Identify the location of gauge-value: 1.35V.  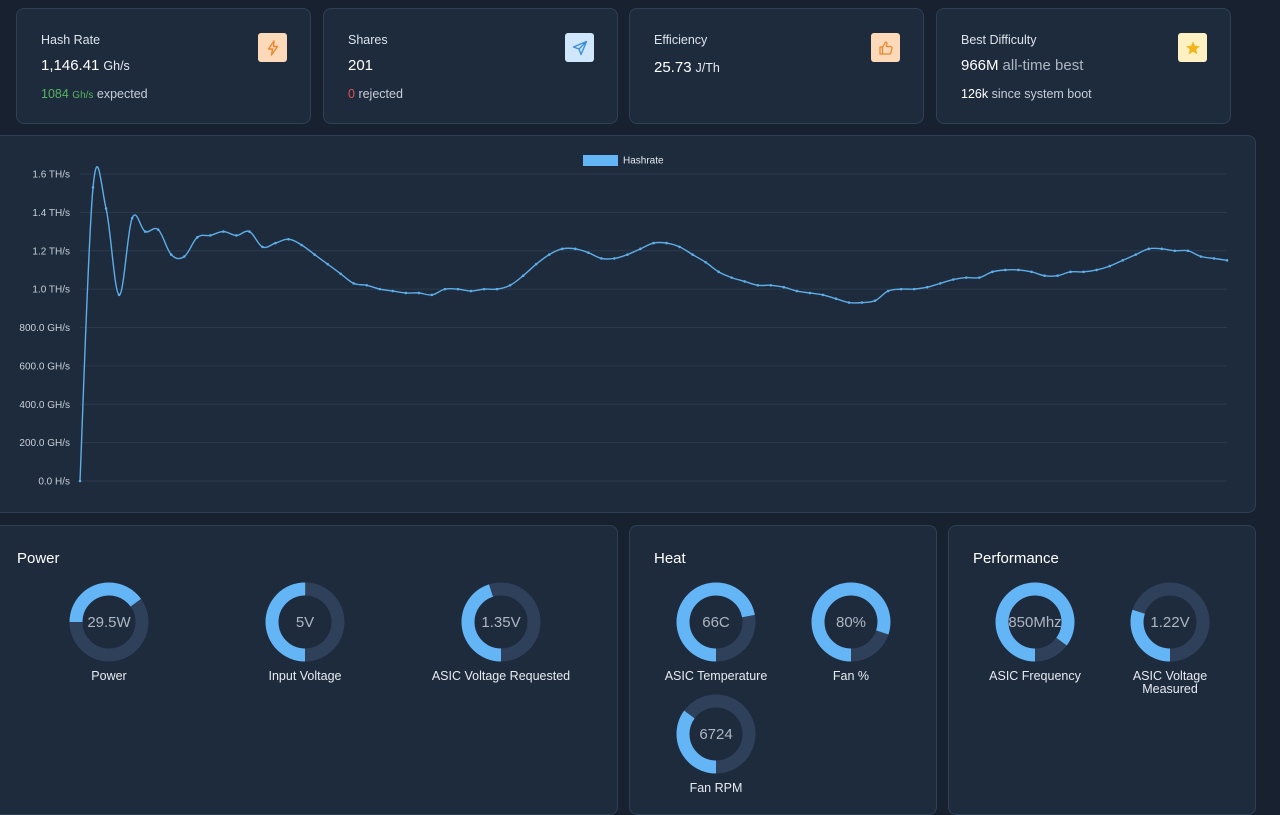
(500, 622).